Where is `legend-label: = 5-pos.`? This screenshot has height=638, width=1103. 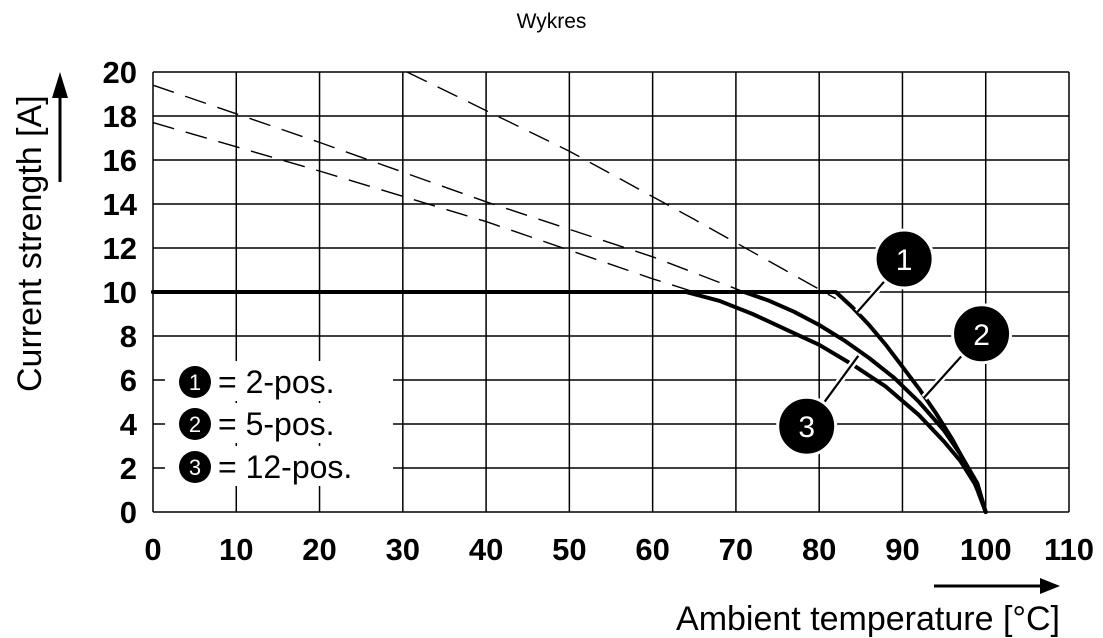
legend-label: = 5-pos. is located at coordinates (276, 424).